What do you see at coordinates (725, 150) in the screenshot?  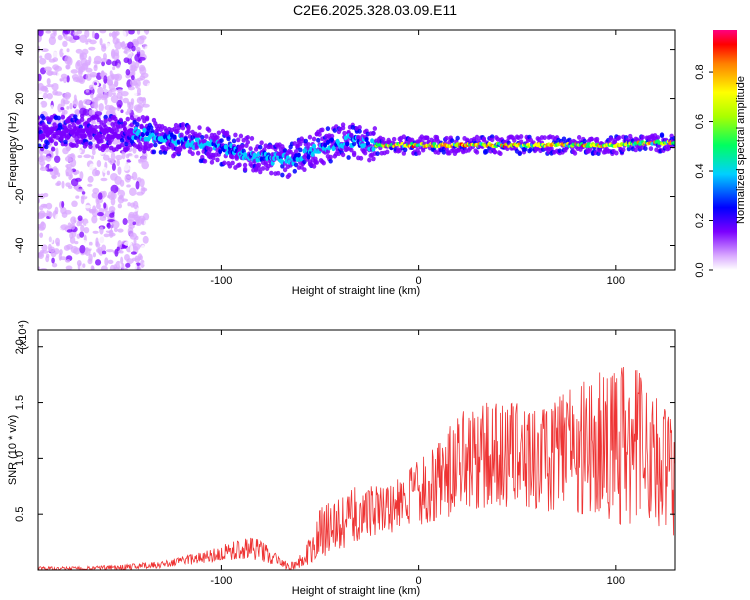 I see `colorbar-gradient` at bounding box center [725, 150].